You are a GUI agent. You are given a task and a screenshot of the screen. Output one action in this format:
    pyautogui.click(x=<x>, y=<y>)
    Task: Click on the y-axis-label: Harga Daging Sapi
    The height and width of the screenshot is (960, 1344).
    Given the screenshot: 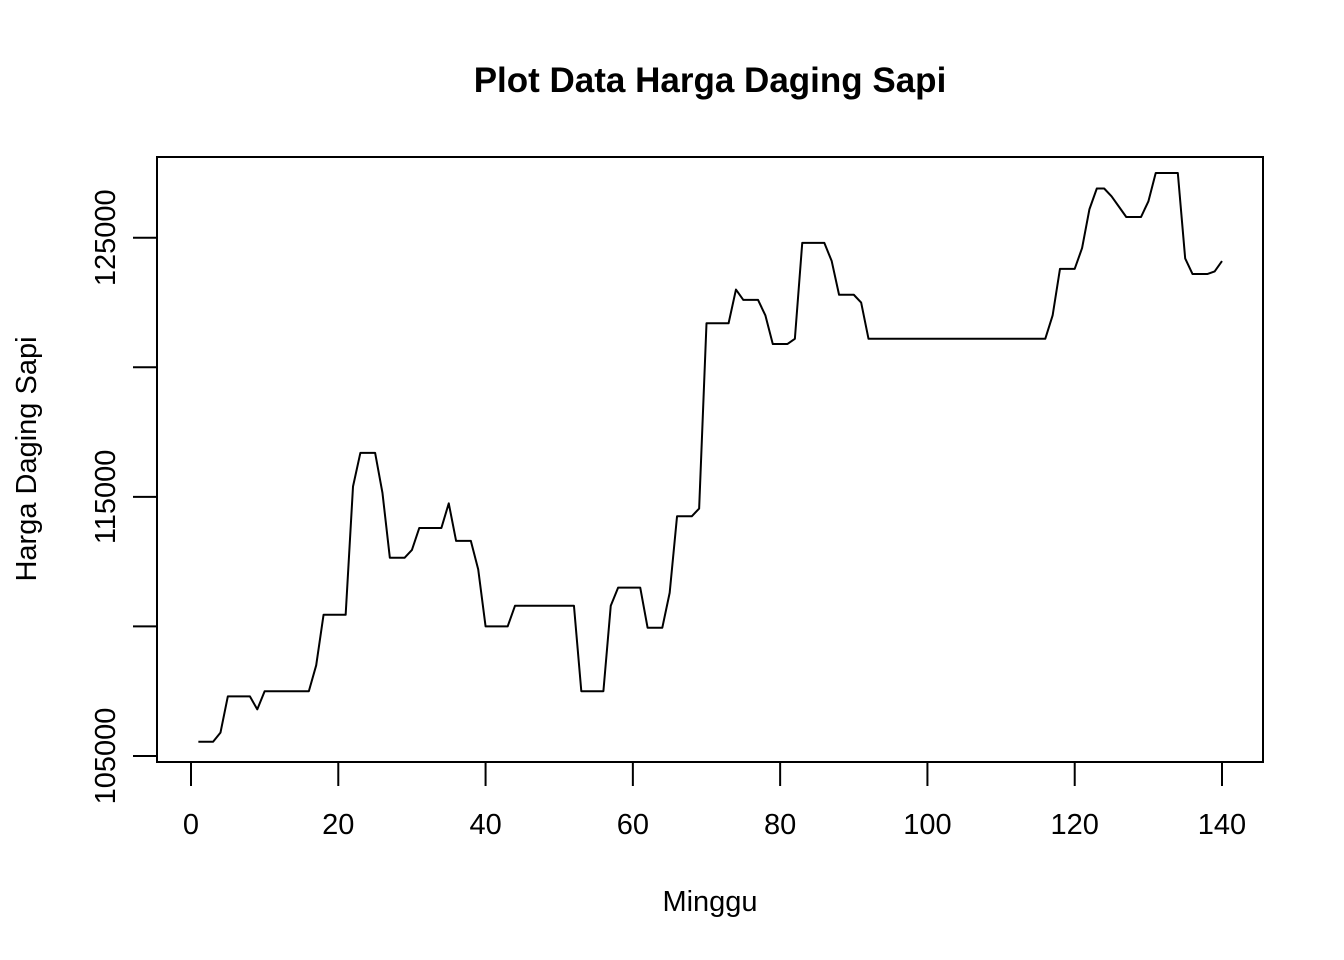 What is the action you would take?
    pyautogui.click(x=27, y=458)
    